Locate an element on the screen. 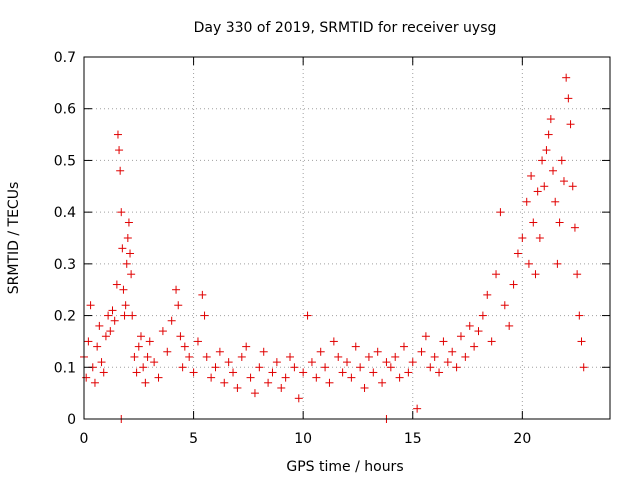 Image resolution: width=640 pixels, height=480 pixels. x-tick-label: 10 is located at coordinates (303, 439).